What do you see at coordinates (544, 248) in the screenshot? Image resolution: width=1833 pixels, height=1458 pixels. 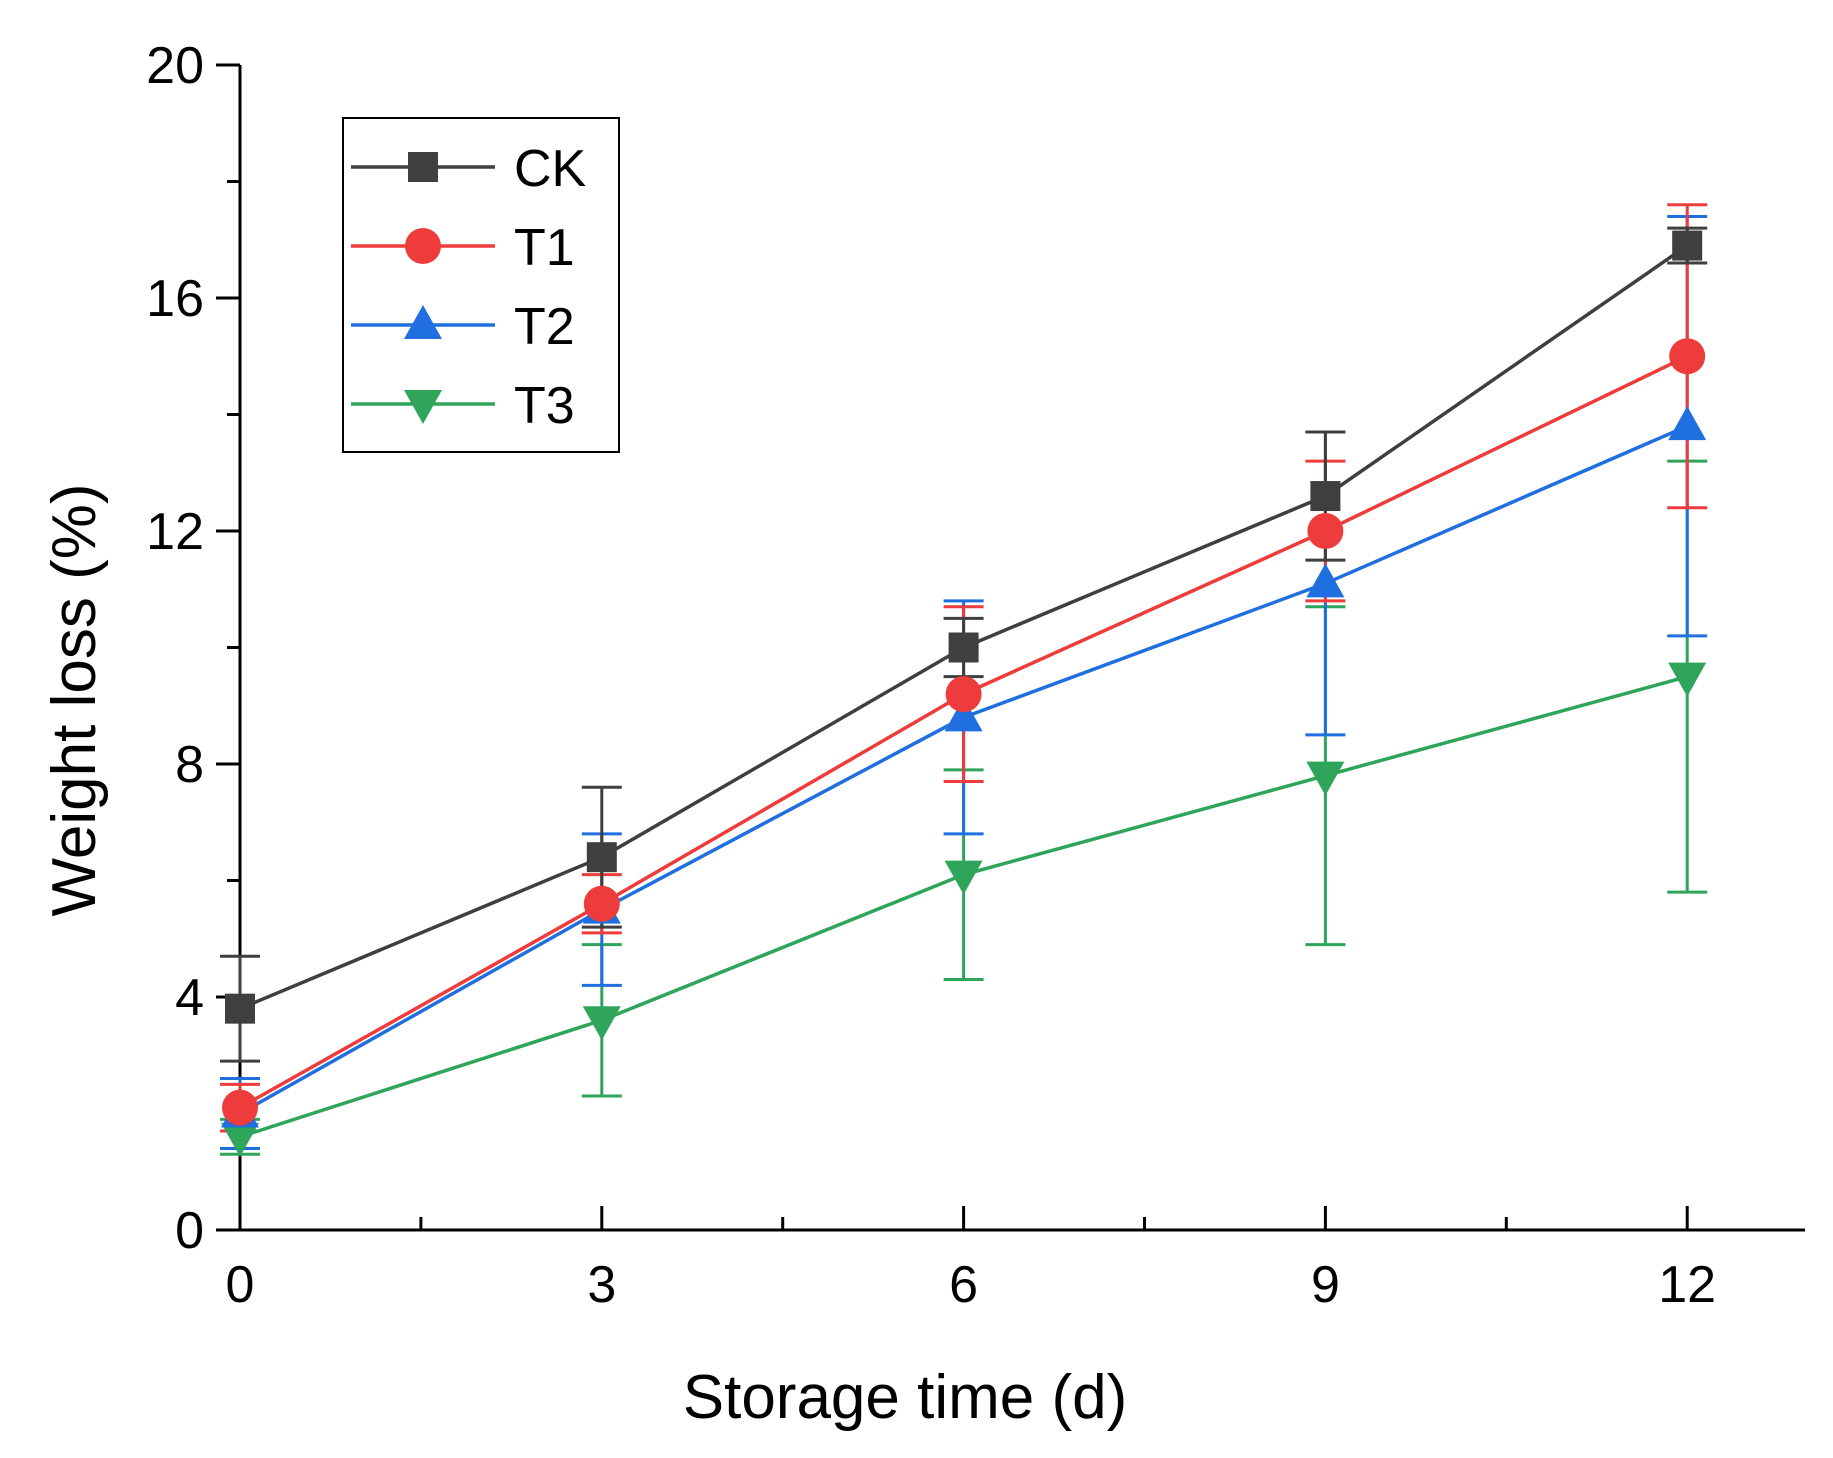 I see `legend-label: T1` at bounding box center [544, 248].